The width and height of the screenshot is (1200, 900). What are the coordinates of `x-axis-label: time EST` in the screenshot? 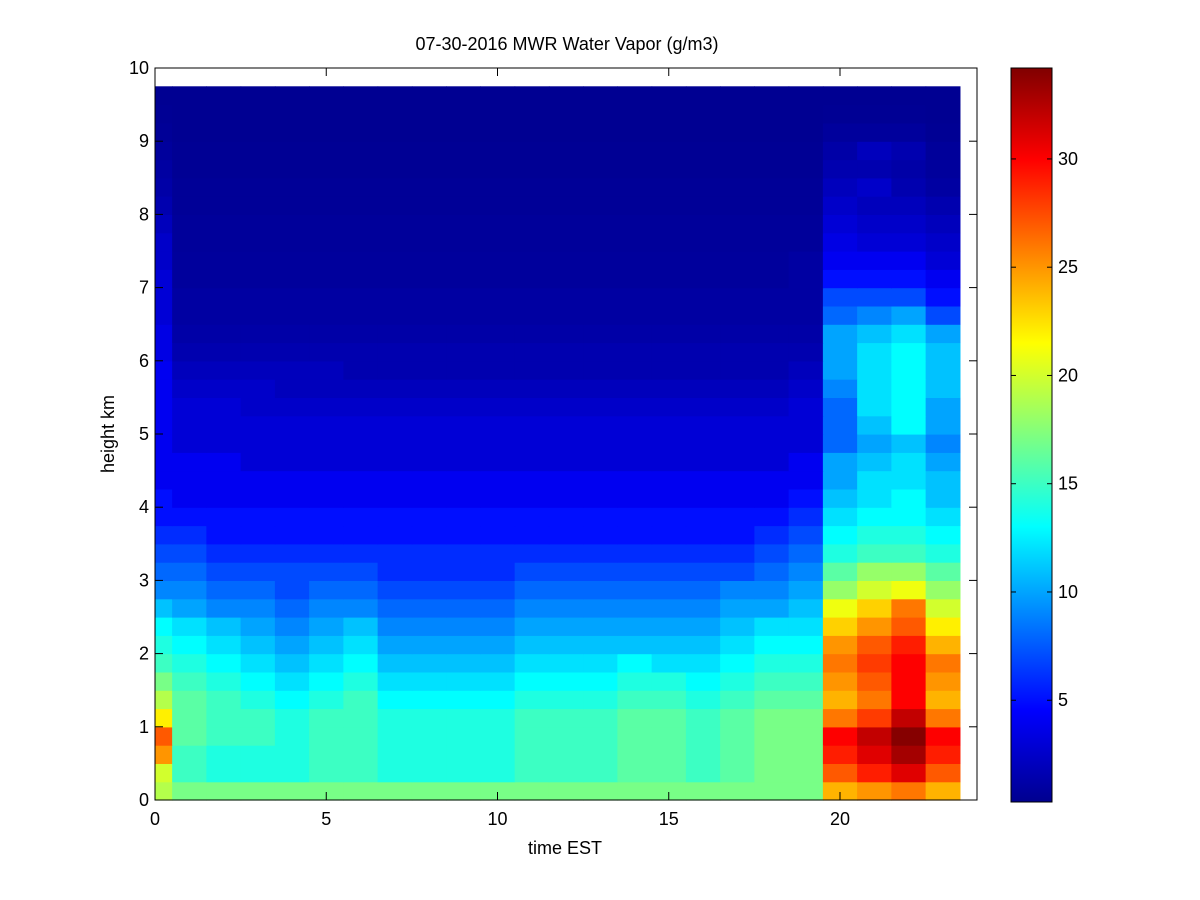 It's located at (565, 848).